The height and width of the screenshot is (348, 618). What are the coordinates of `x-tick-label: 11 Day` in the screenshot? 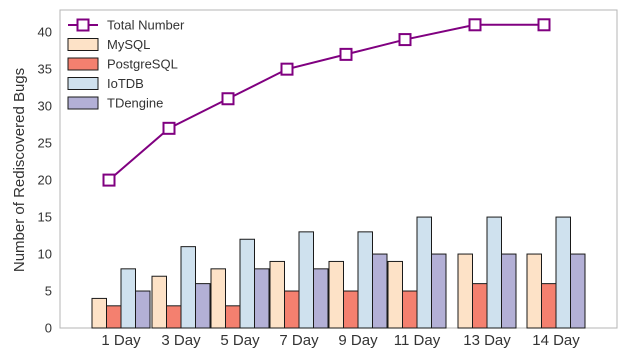 It's located at (417, 340).